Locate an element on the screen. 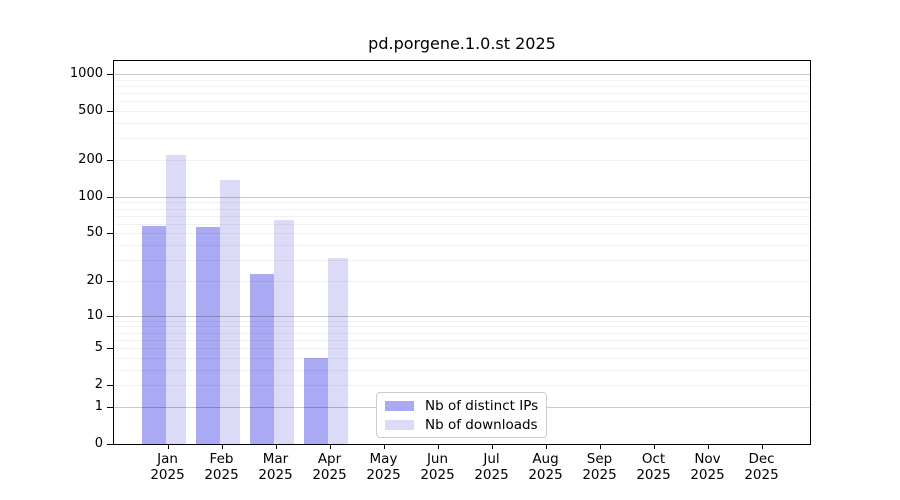 The image size is (900, 500). y-tick-label: 100 is located at coordinates (90, 196).